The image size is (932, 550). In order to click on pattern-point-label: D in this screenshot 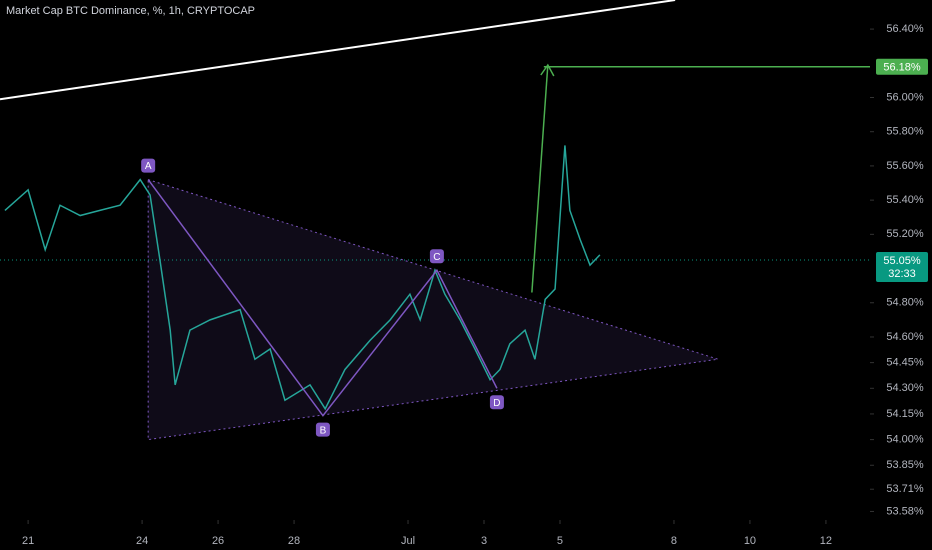, I will do `click(496, 403)`.